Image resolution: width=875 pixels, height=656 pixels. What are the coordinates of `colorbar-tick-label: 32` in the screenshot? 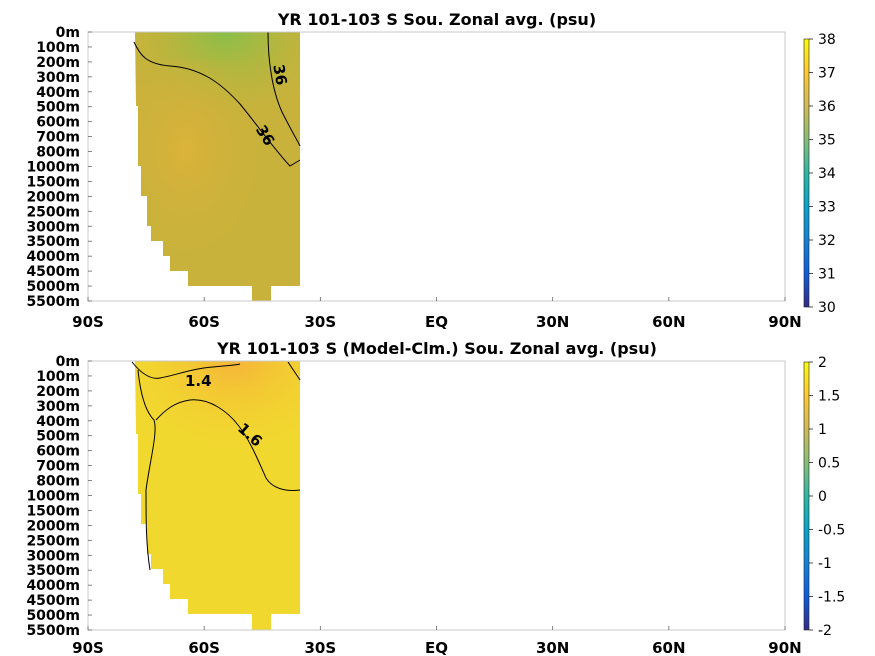 It's located at (827, 241).